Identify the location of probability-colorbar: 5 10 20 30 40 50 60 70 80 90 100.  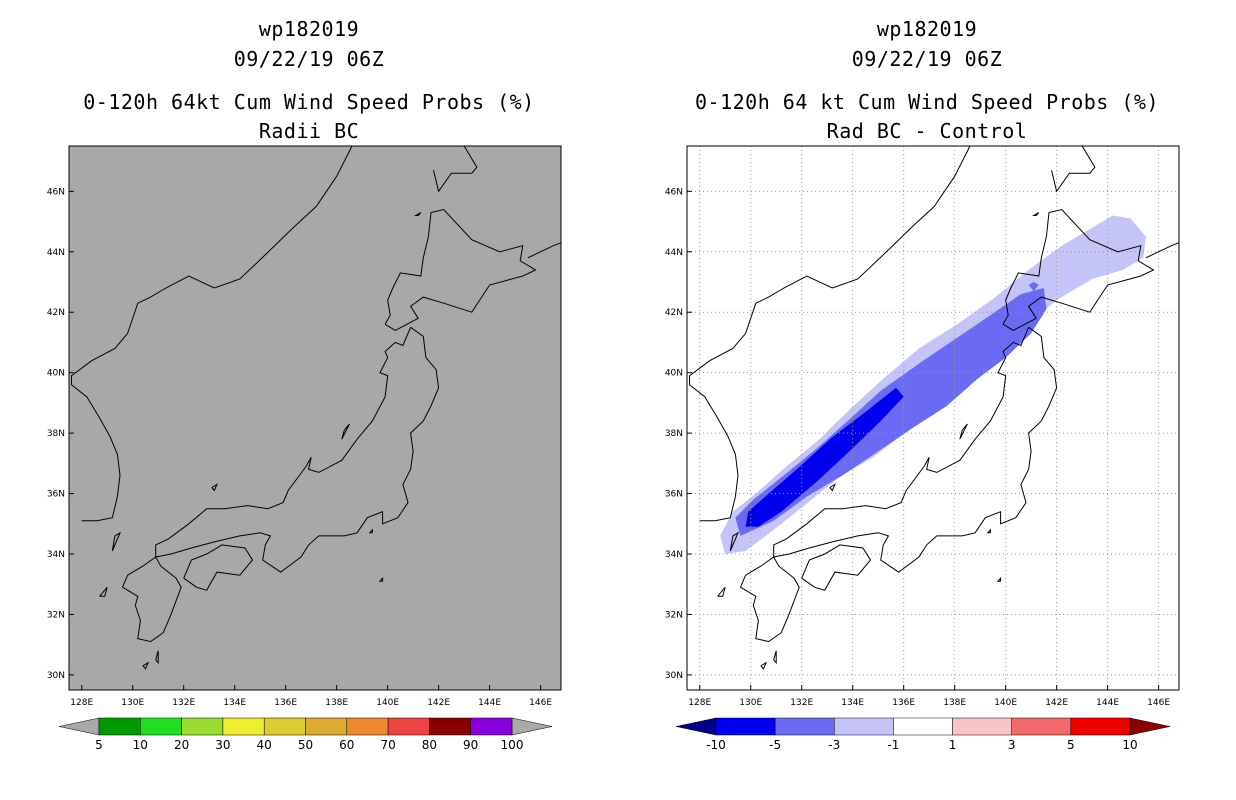
(305, 734).